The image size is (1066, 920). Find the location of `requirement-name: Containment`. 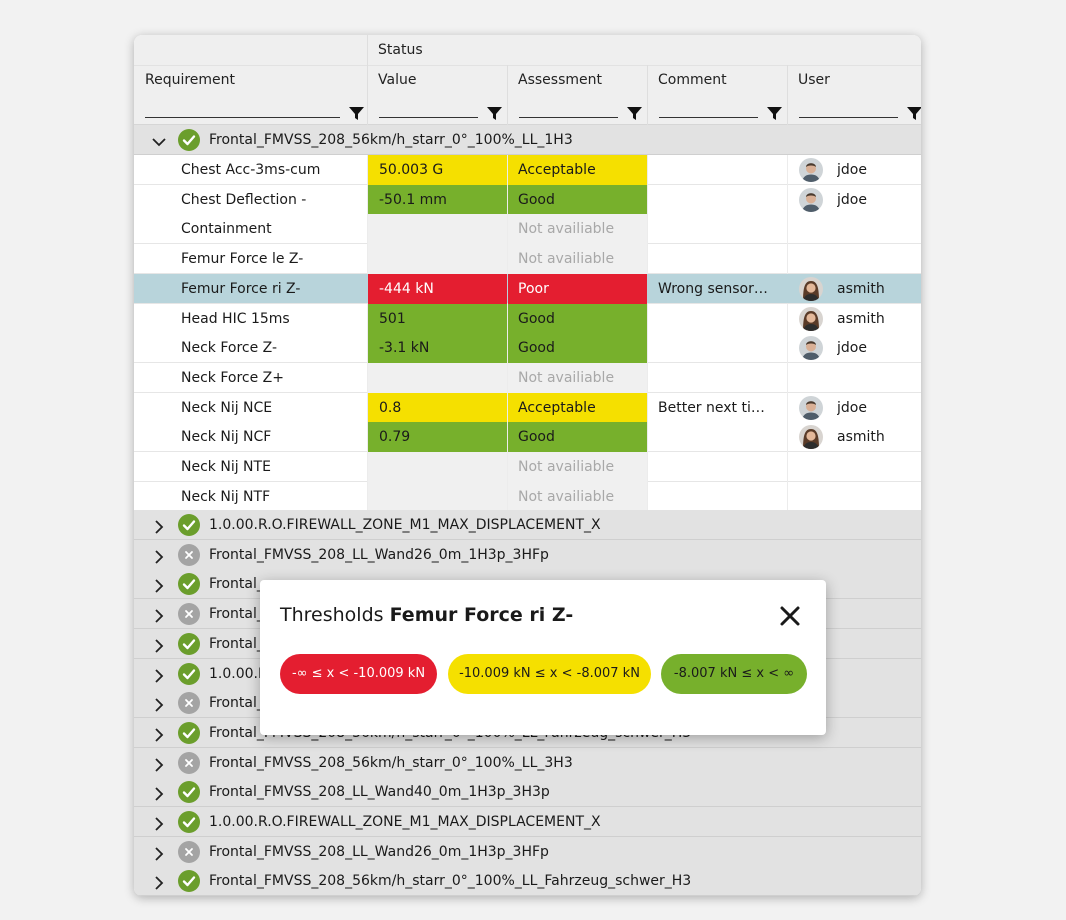

requirement-name: Containment is located at coordinates (226, 229).